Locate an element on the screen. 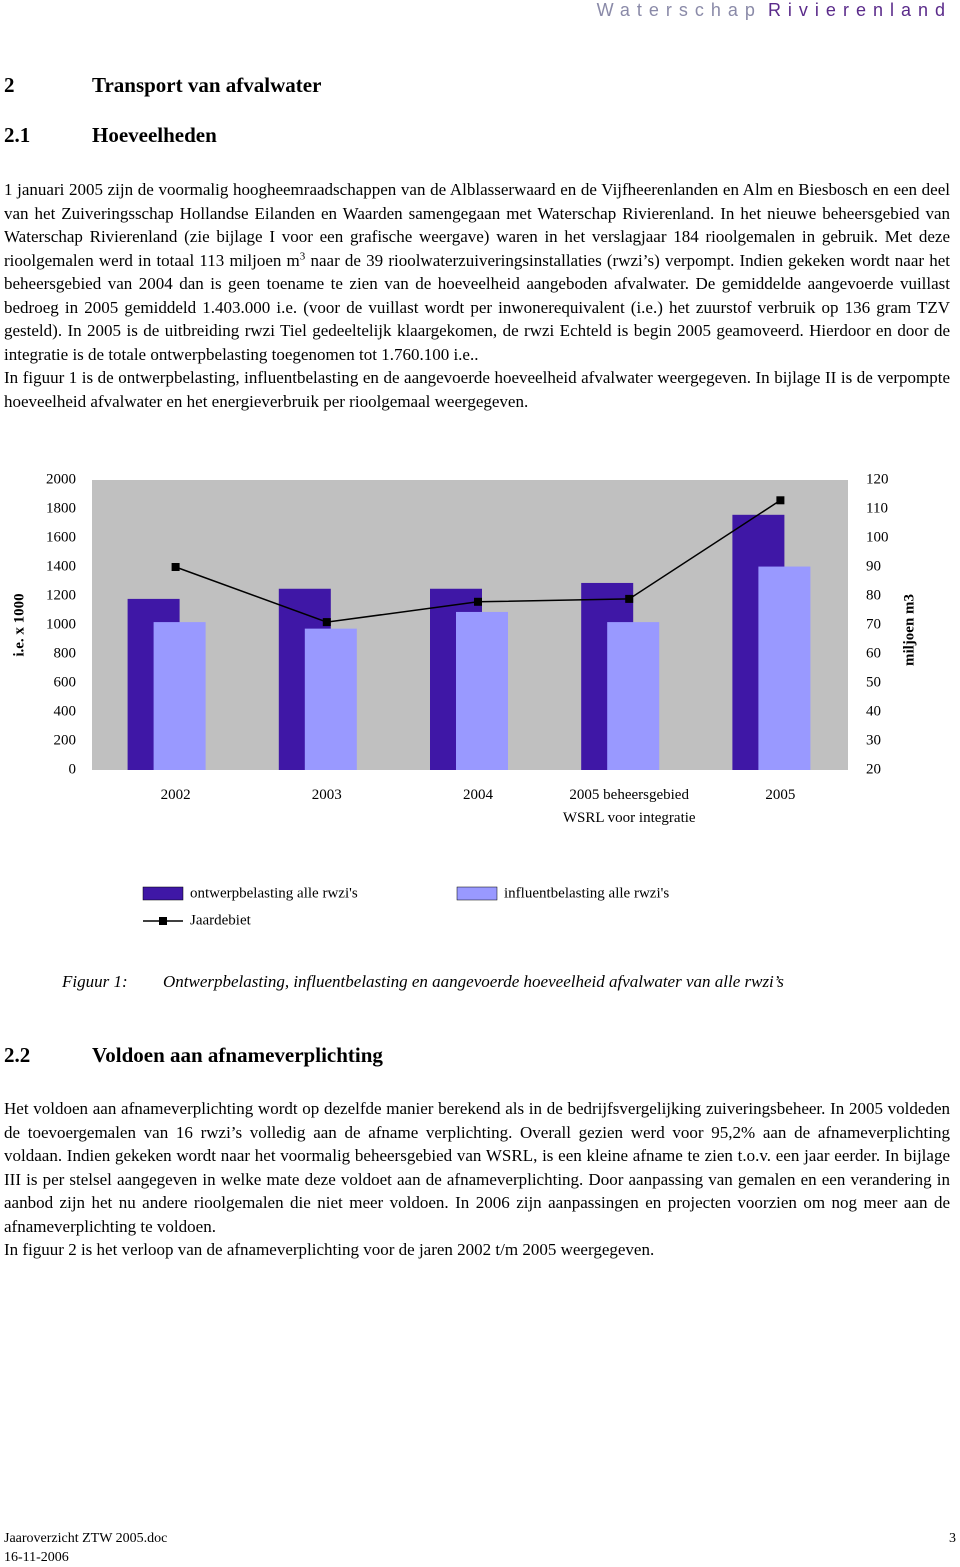  heading-number: 2.1 is located at coordinates (17, 135).